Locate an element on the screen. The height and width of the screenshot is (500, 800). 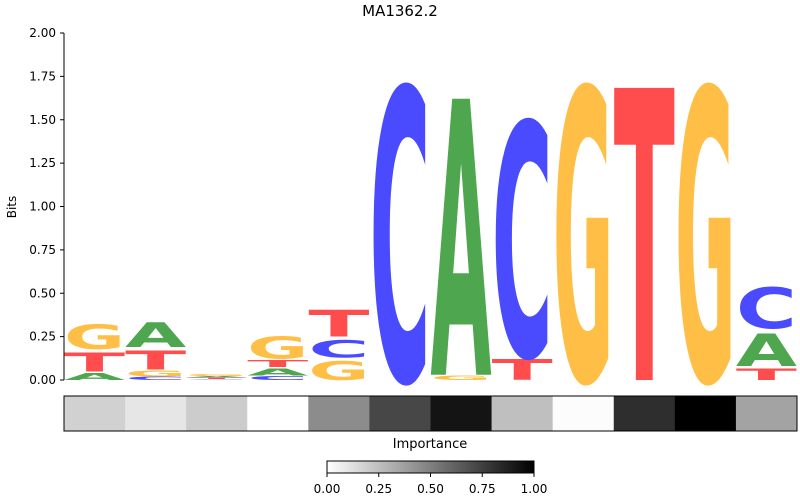
y-tick-label: 1.25 is located at coordinates (42, 163).